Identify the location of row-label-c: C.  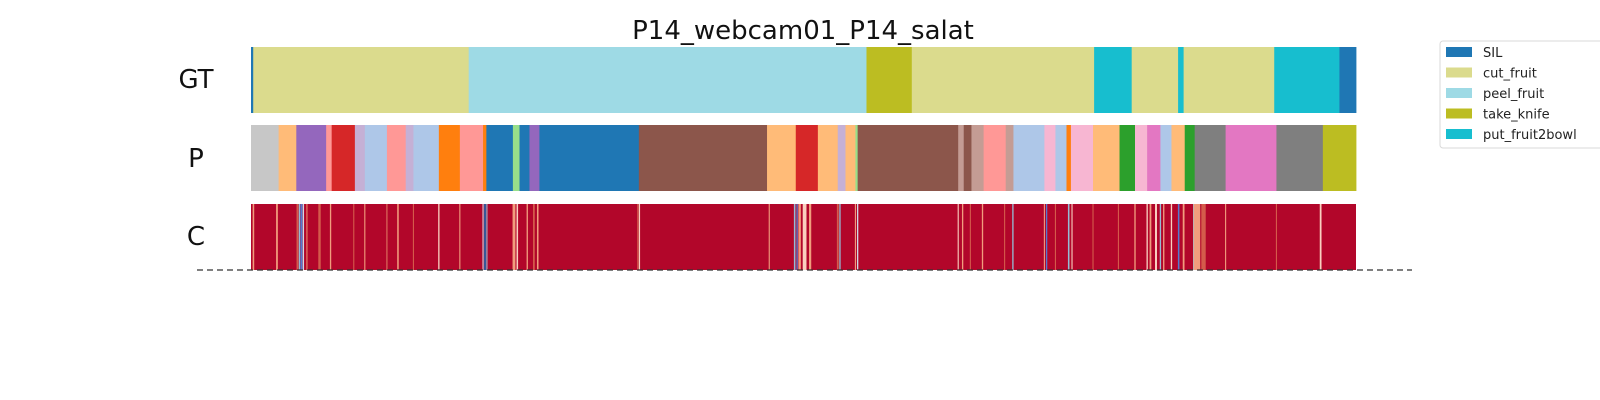
(196, 237).